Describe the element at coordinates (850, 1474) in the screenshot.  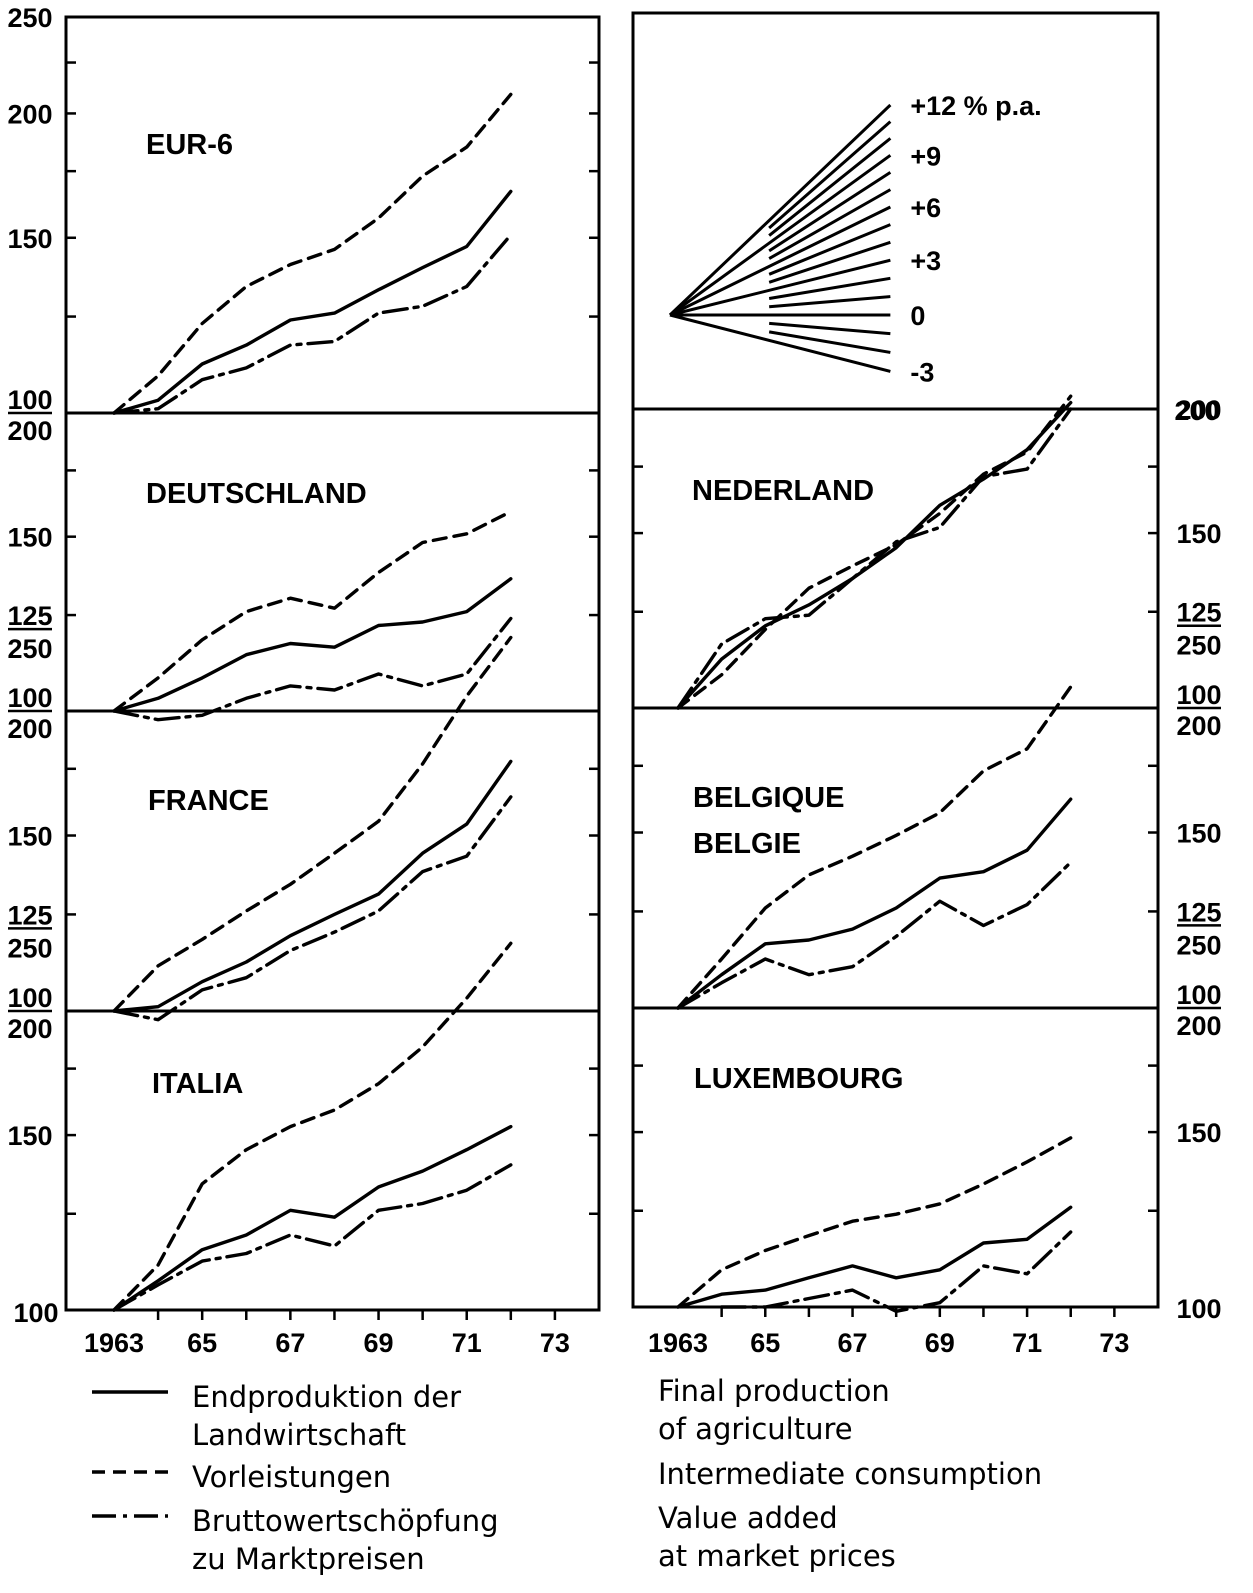
I see `legend-en-intermediate-consumption: Intermediate consumption` at that location.